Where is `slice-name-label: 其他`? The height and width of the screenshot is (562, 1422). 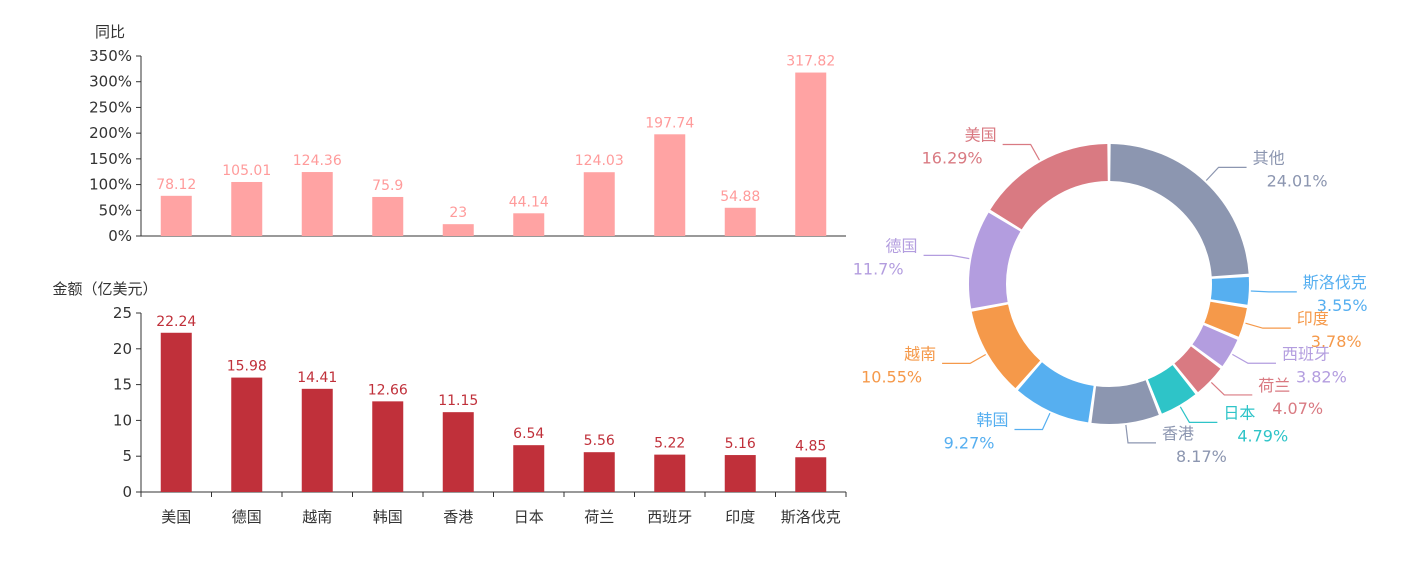
slice-name-label: 其他 is located at coordinates (1269, 157).